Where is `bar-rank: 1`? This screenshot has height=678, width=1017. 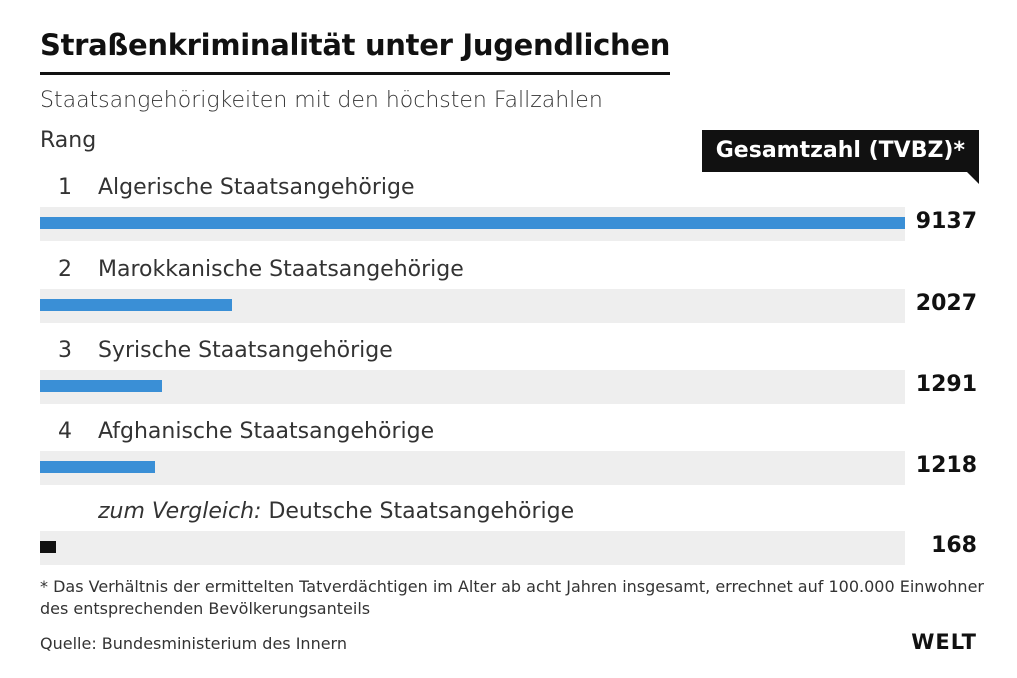 bar-rank: 1 is located at coordinates (65, 187).